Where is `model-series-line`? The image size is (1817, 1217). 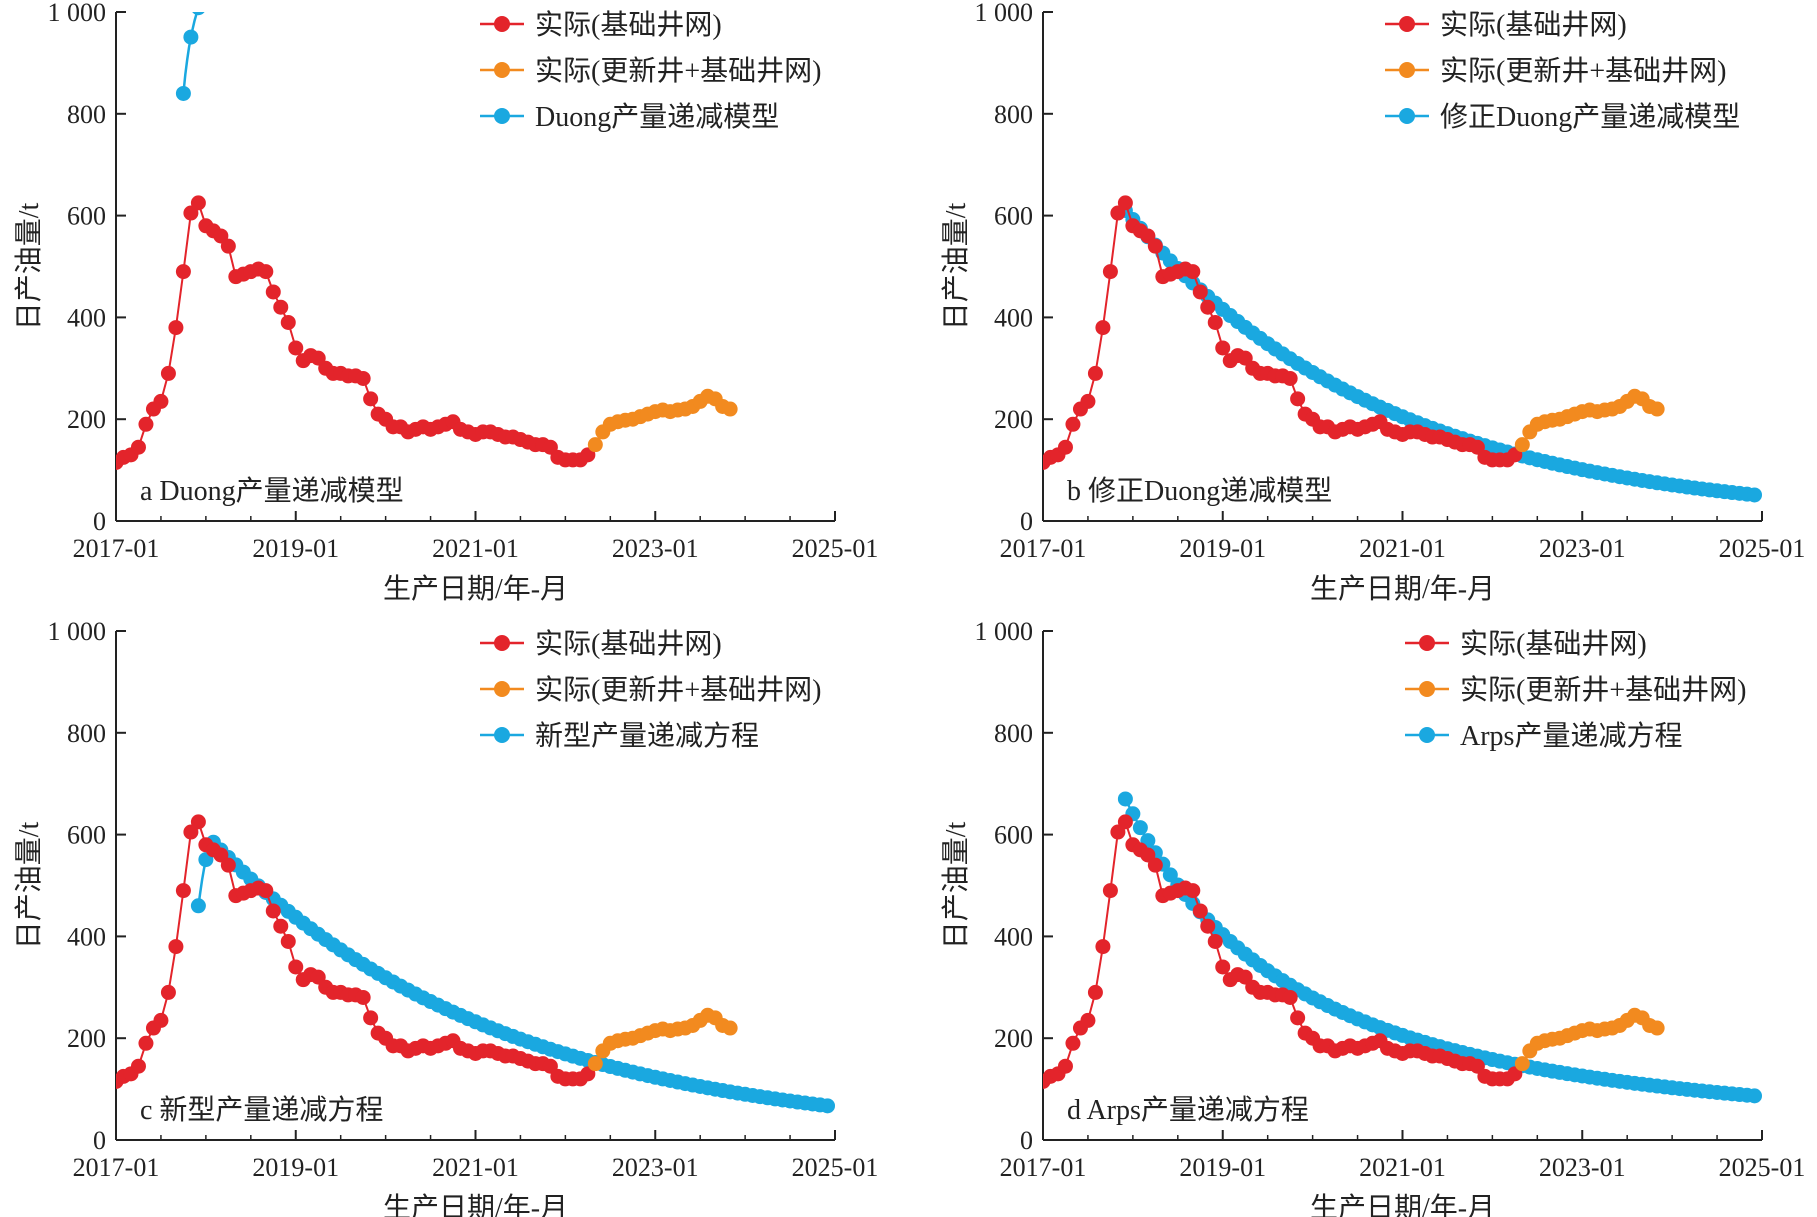 model-series-line is located at coordinates (512, 974).